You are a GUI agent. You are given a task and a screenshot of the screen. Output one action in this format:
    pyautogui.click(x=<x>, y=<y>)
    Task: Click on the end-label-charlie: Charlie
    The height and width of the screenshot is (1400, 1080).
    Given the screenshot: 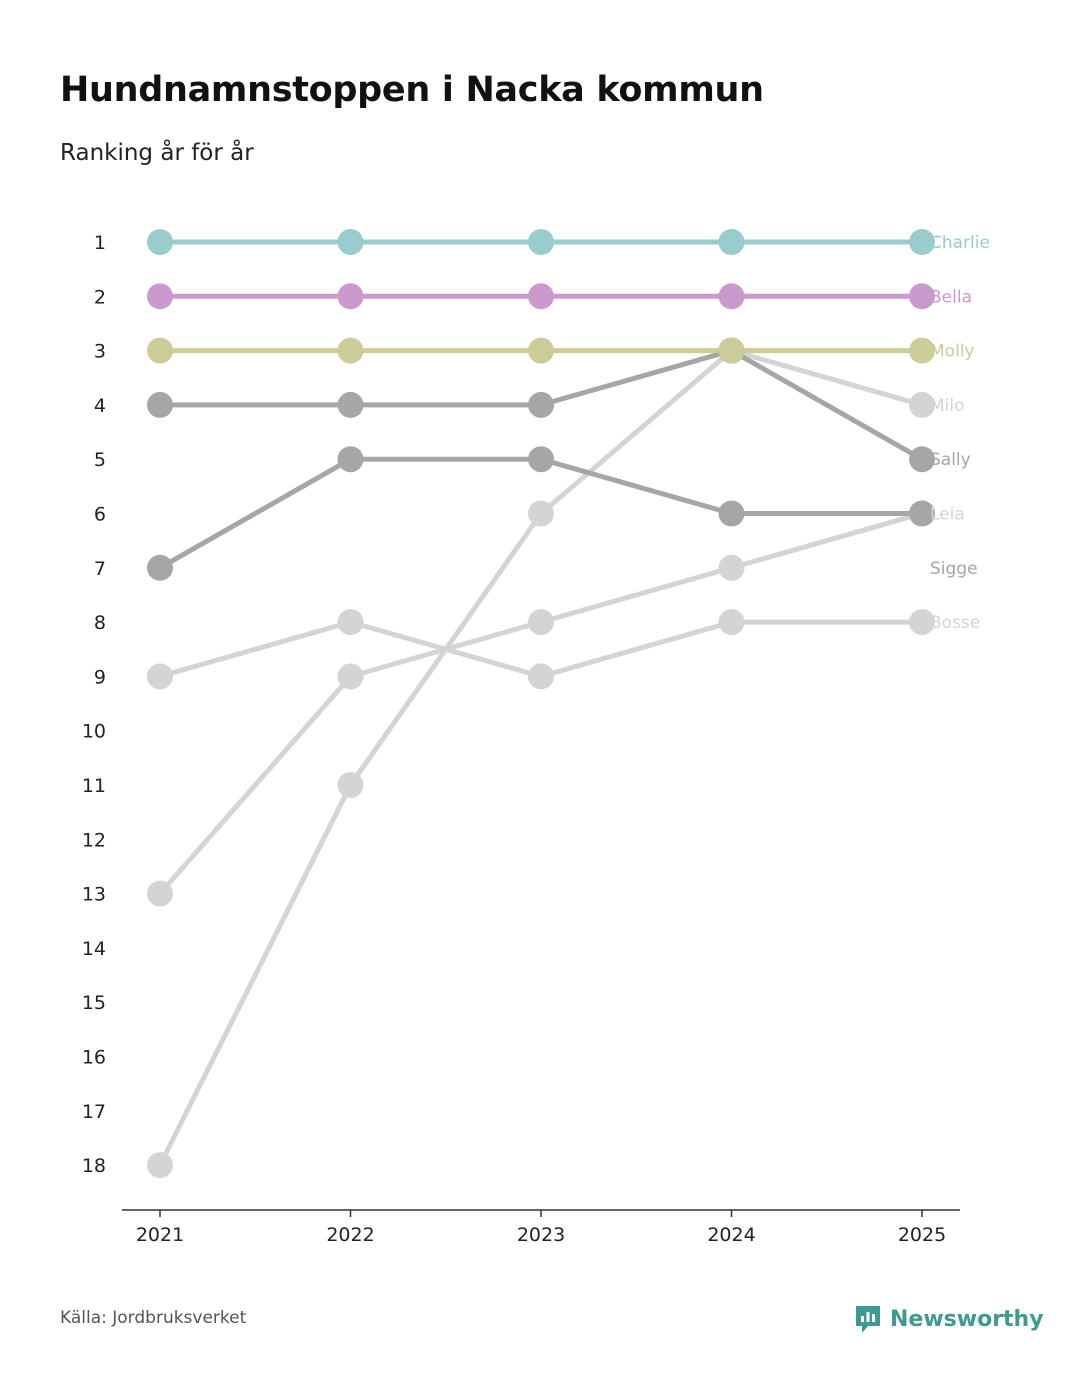 What is the action you would take?
    pyautogui.click(x=960, y=243)
    